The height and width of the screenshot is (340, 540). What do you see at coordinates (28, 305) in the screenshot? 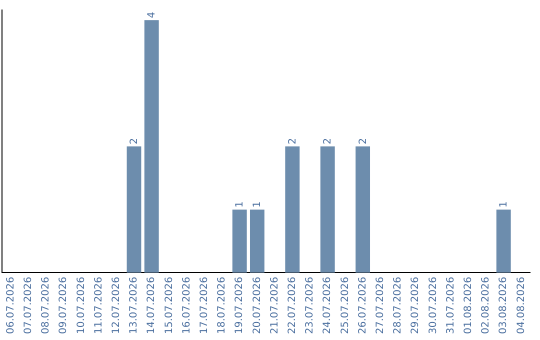
I see `x-tick-label: 07.07.2026` at bounding box center [28, 305].